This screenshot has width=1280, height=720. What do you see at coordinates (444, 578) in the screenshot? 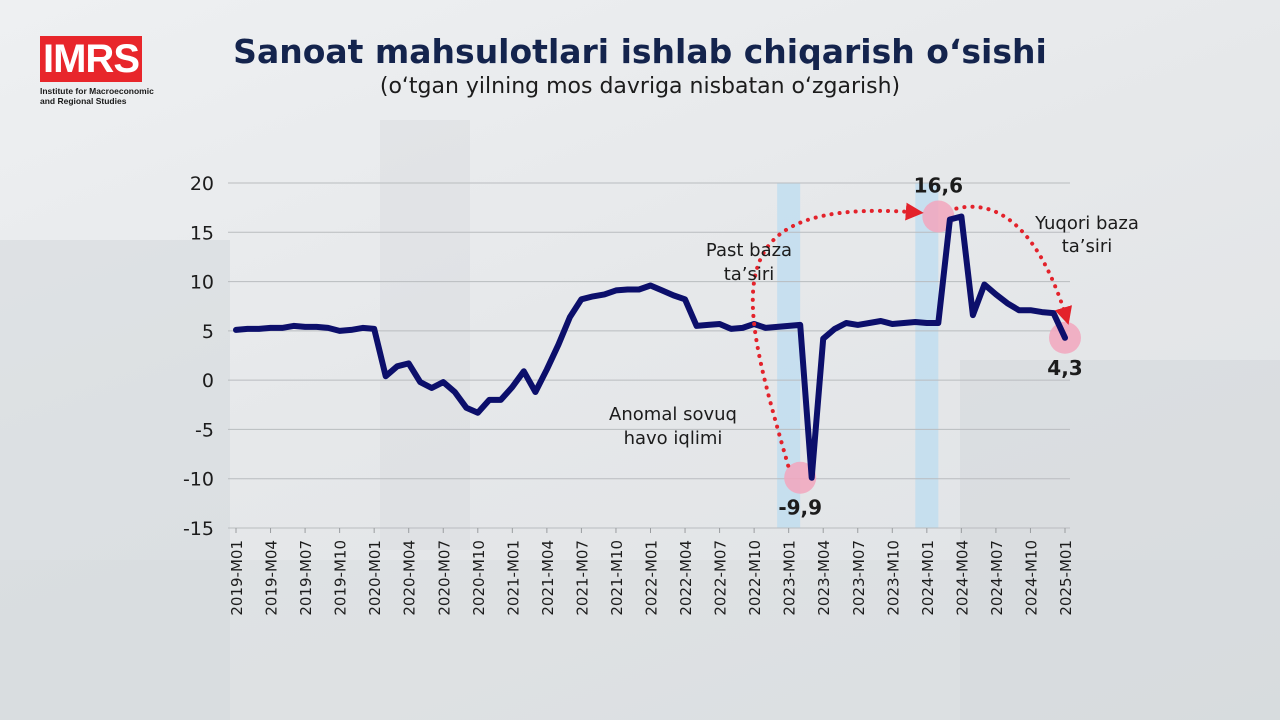
I see `x-tick-label: 2020-M07` at bounding box center [444, 578].